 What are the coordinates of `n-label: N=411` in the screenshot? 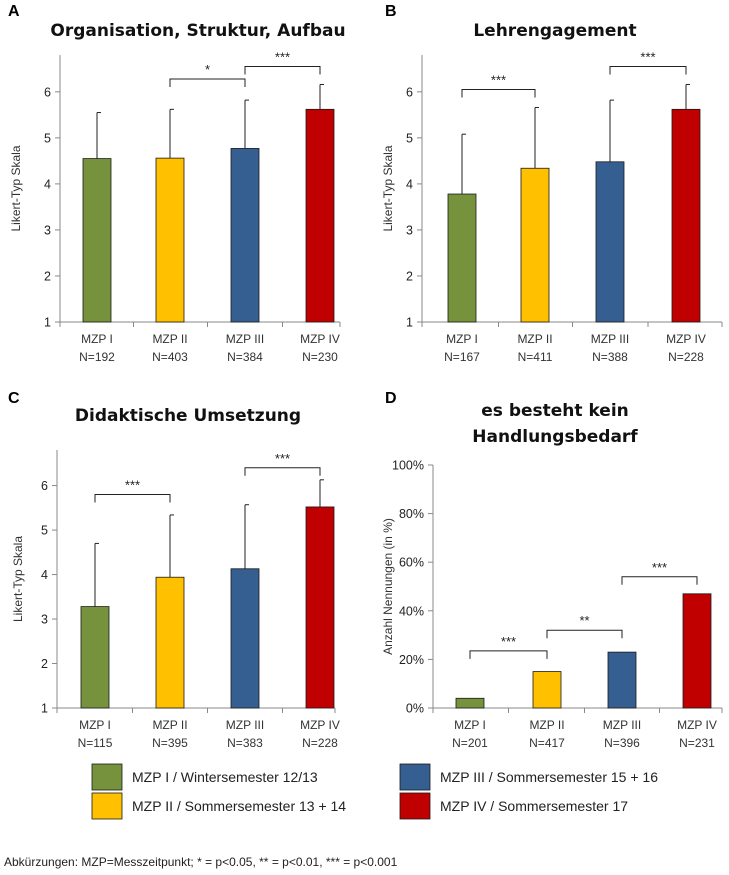 It's located at (535, 357).